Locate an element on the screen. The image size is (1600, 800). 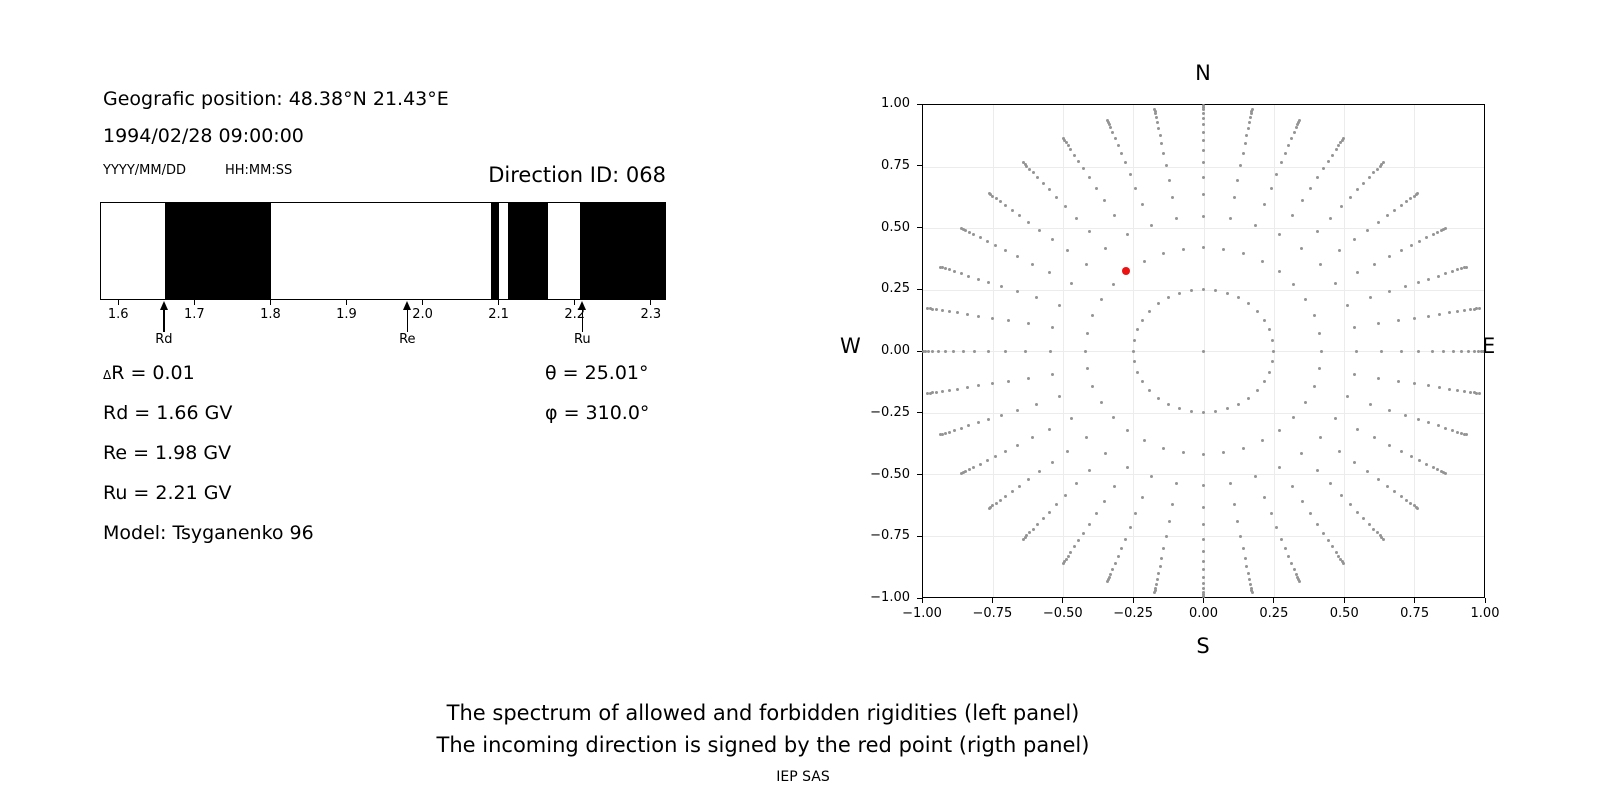
marker-label-Re: Re is located at coordinates (407, 339).